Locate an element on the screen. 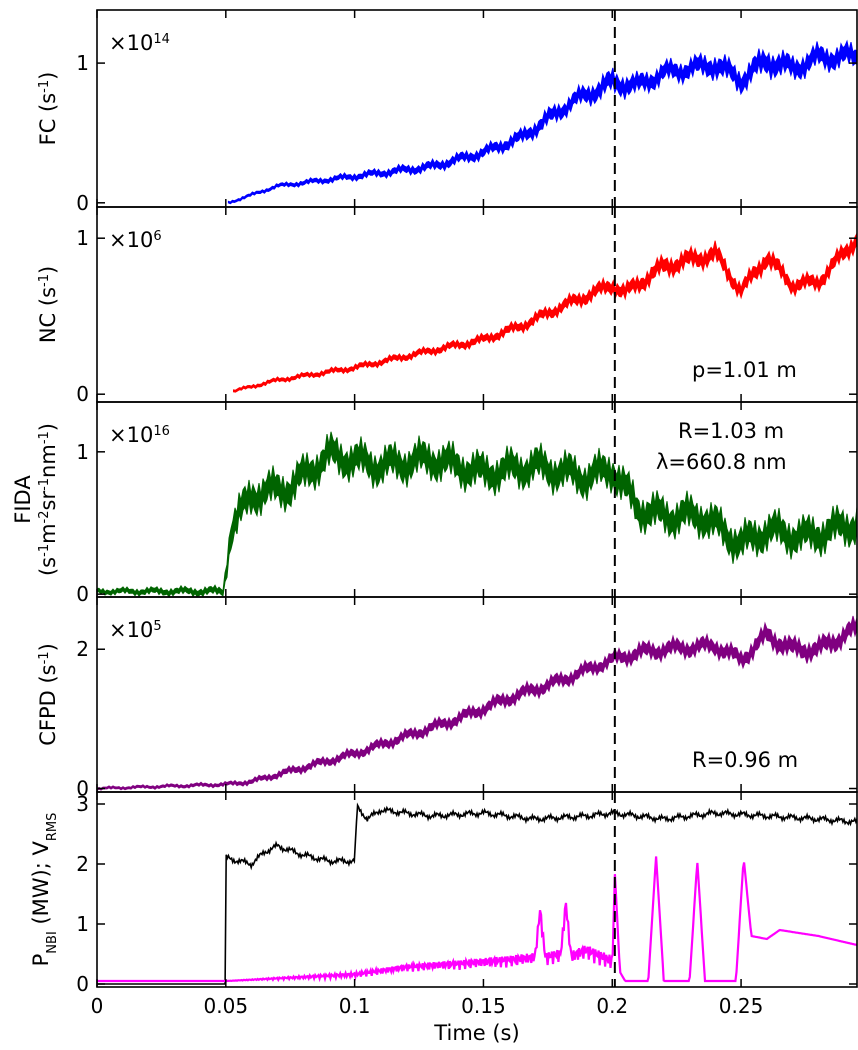 This screenshot has height=1050, width=858. x-tick-label: 0.05 is located at coordinates (226, 1006).